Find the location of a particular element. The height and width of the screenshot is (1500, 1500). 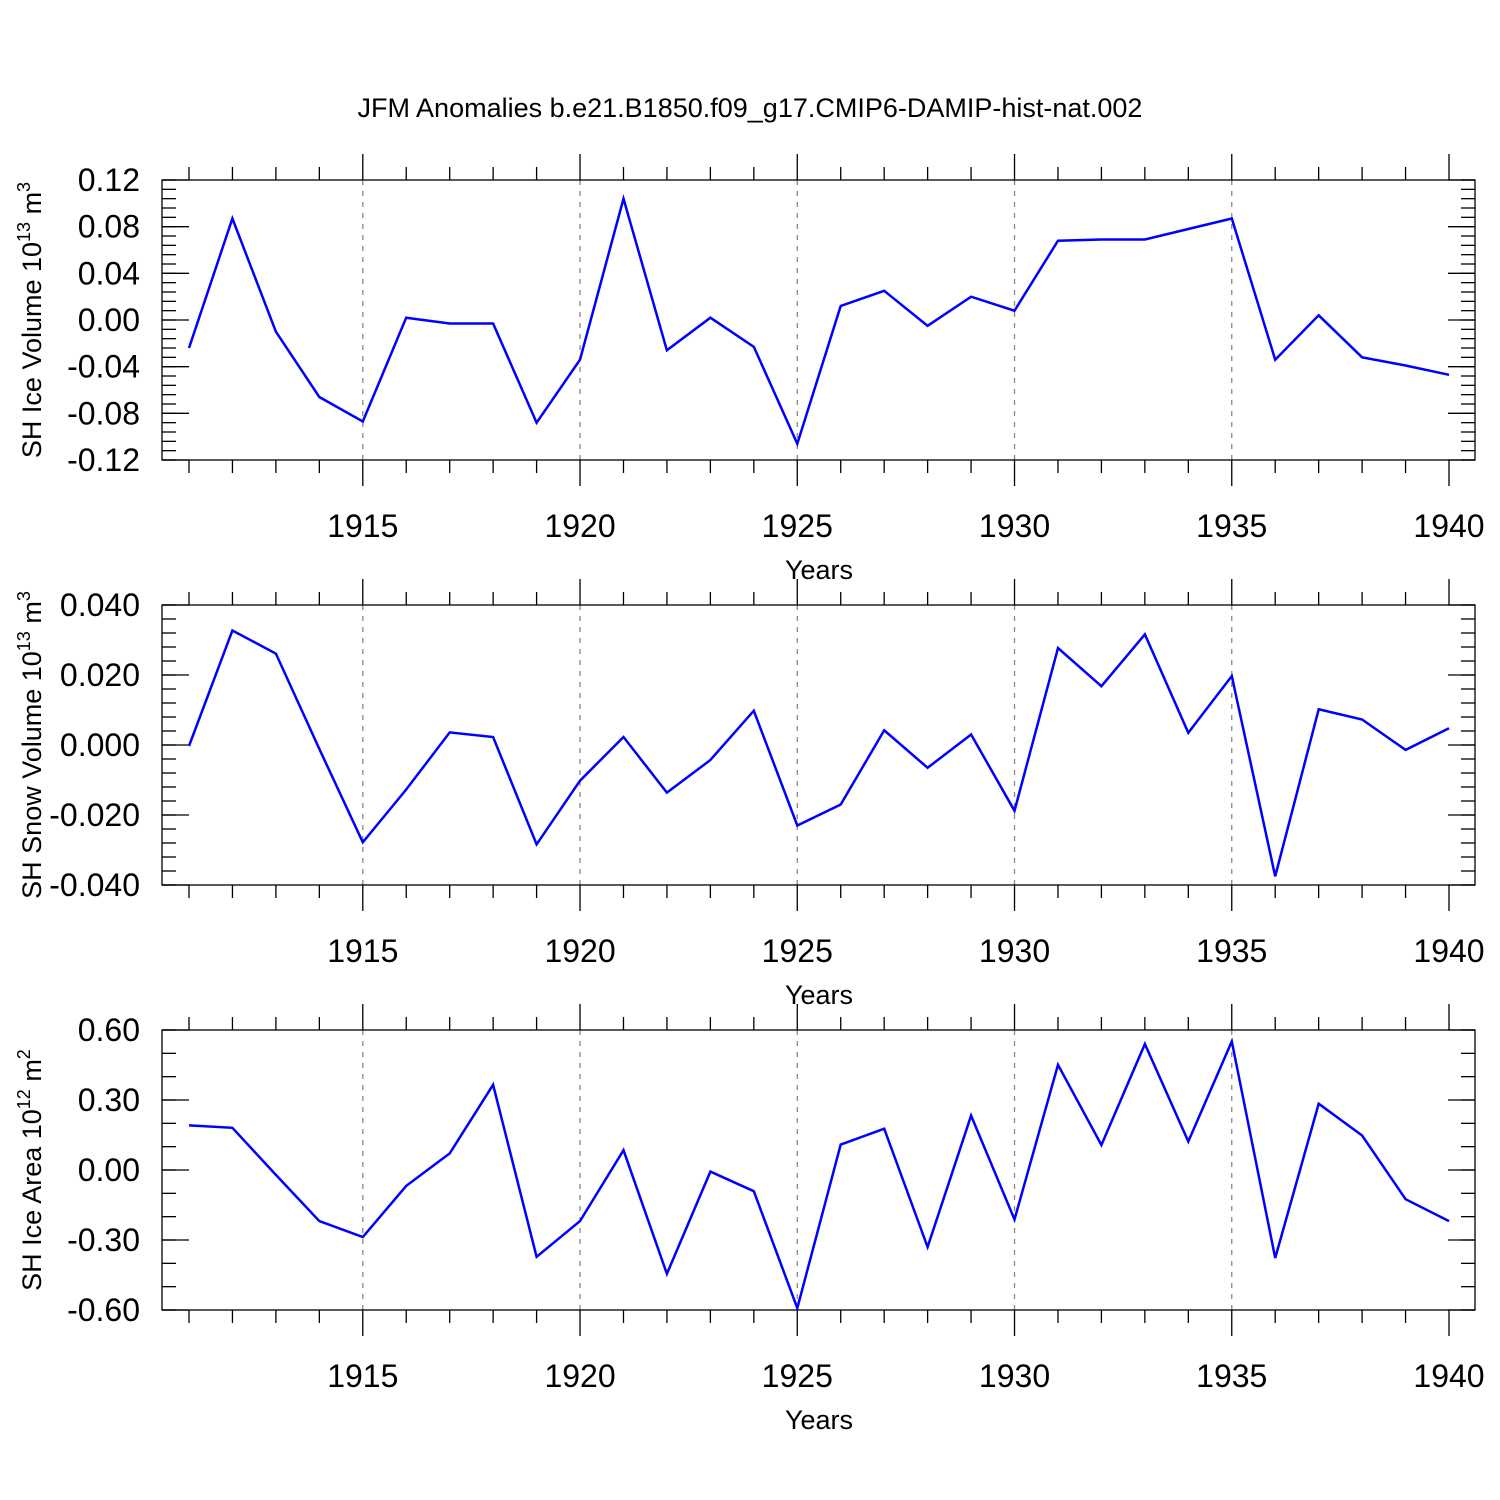

y-tick-label: -0.04 is located at coordinates (103, 367).